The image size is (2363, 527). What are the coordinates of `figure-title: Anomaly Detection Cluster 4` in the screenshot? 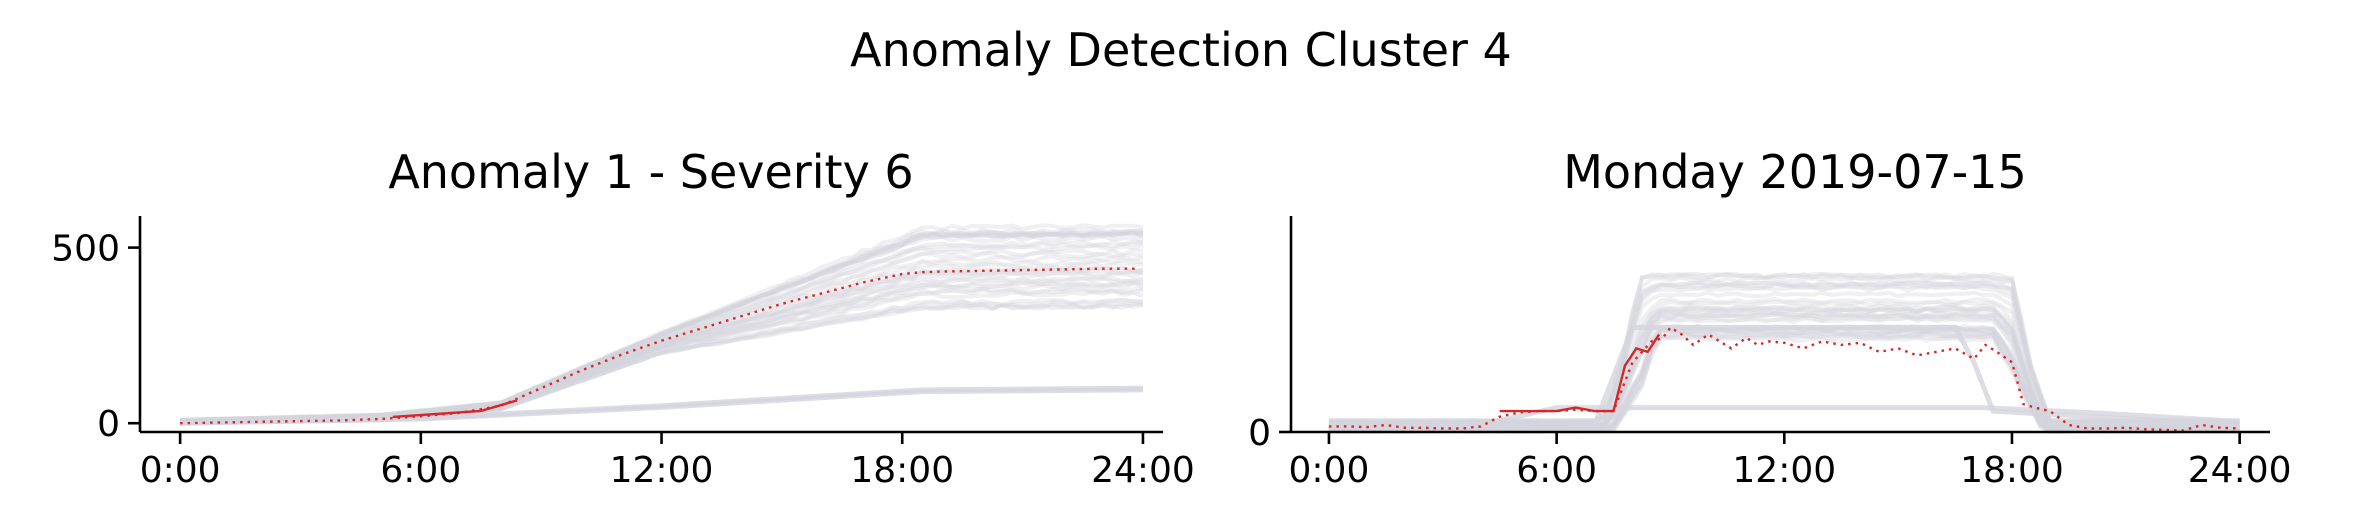 It's located at (1181, 50).